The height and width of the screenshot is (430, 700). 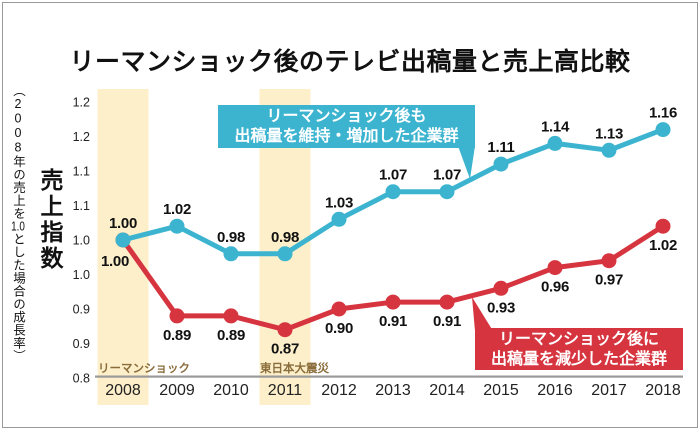 What do you see at coordinates (466, 162) in the screenshot?
I see `maintained-callout-pointer` at bounding box center [466, 162].